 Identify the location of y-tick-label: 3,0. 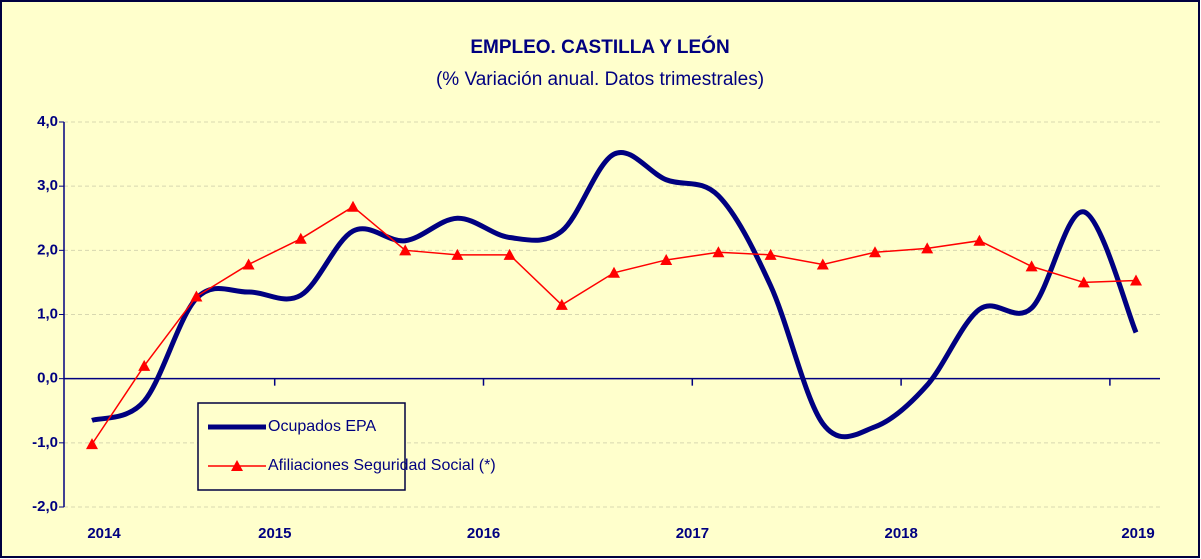
(47, 185).